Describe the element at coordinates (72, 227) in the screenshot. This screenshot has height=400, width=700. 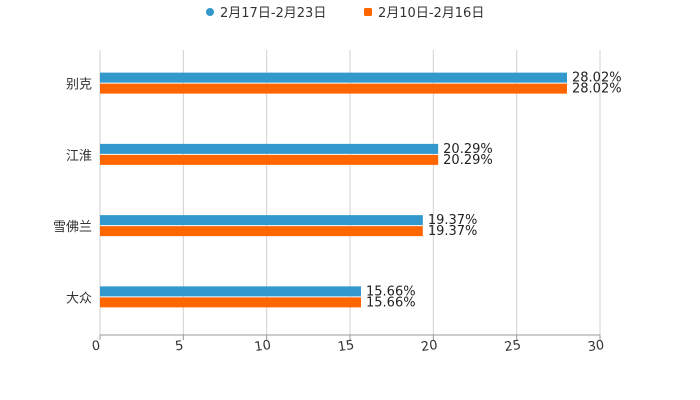
I see `category-label: 雪佛兰` at that location.